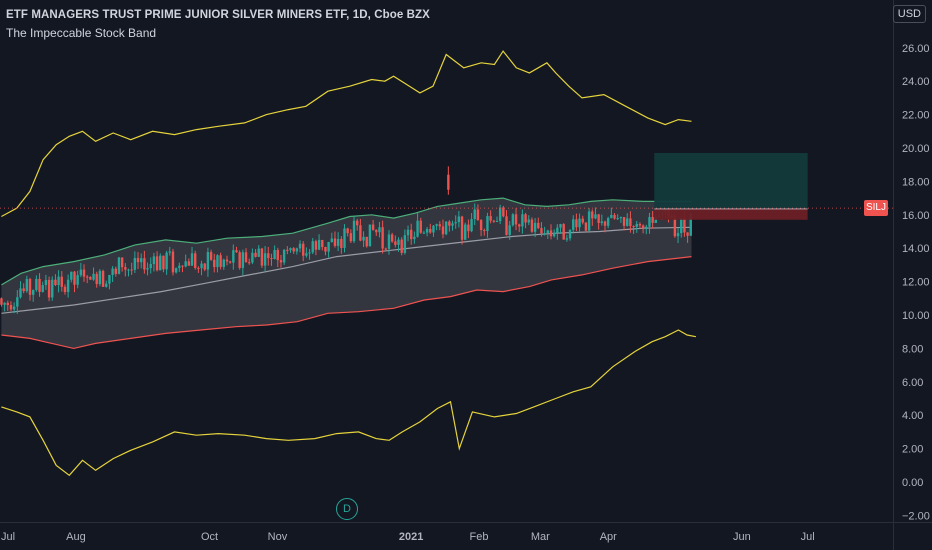  I want to click on currency-button: USD, so click(909, 14).